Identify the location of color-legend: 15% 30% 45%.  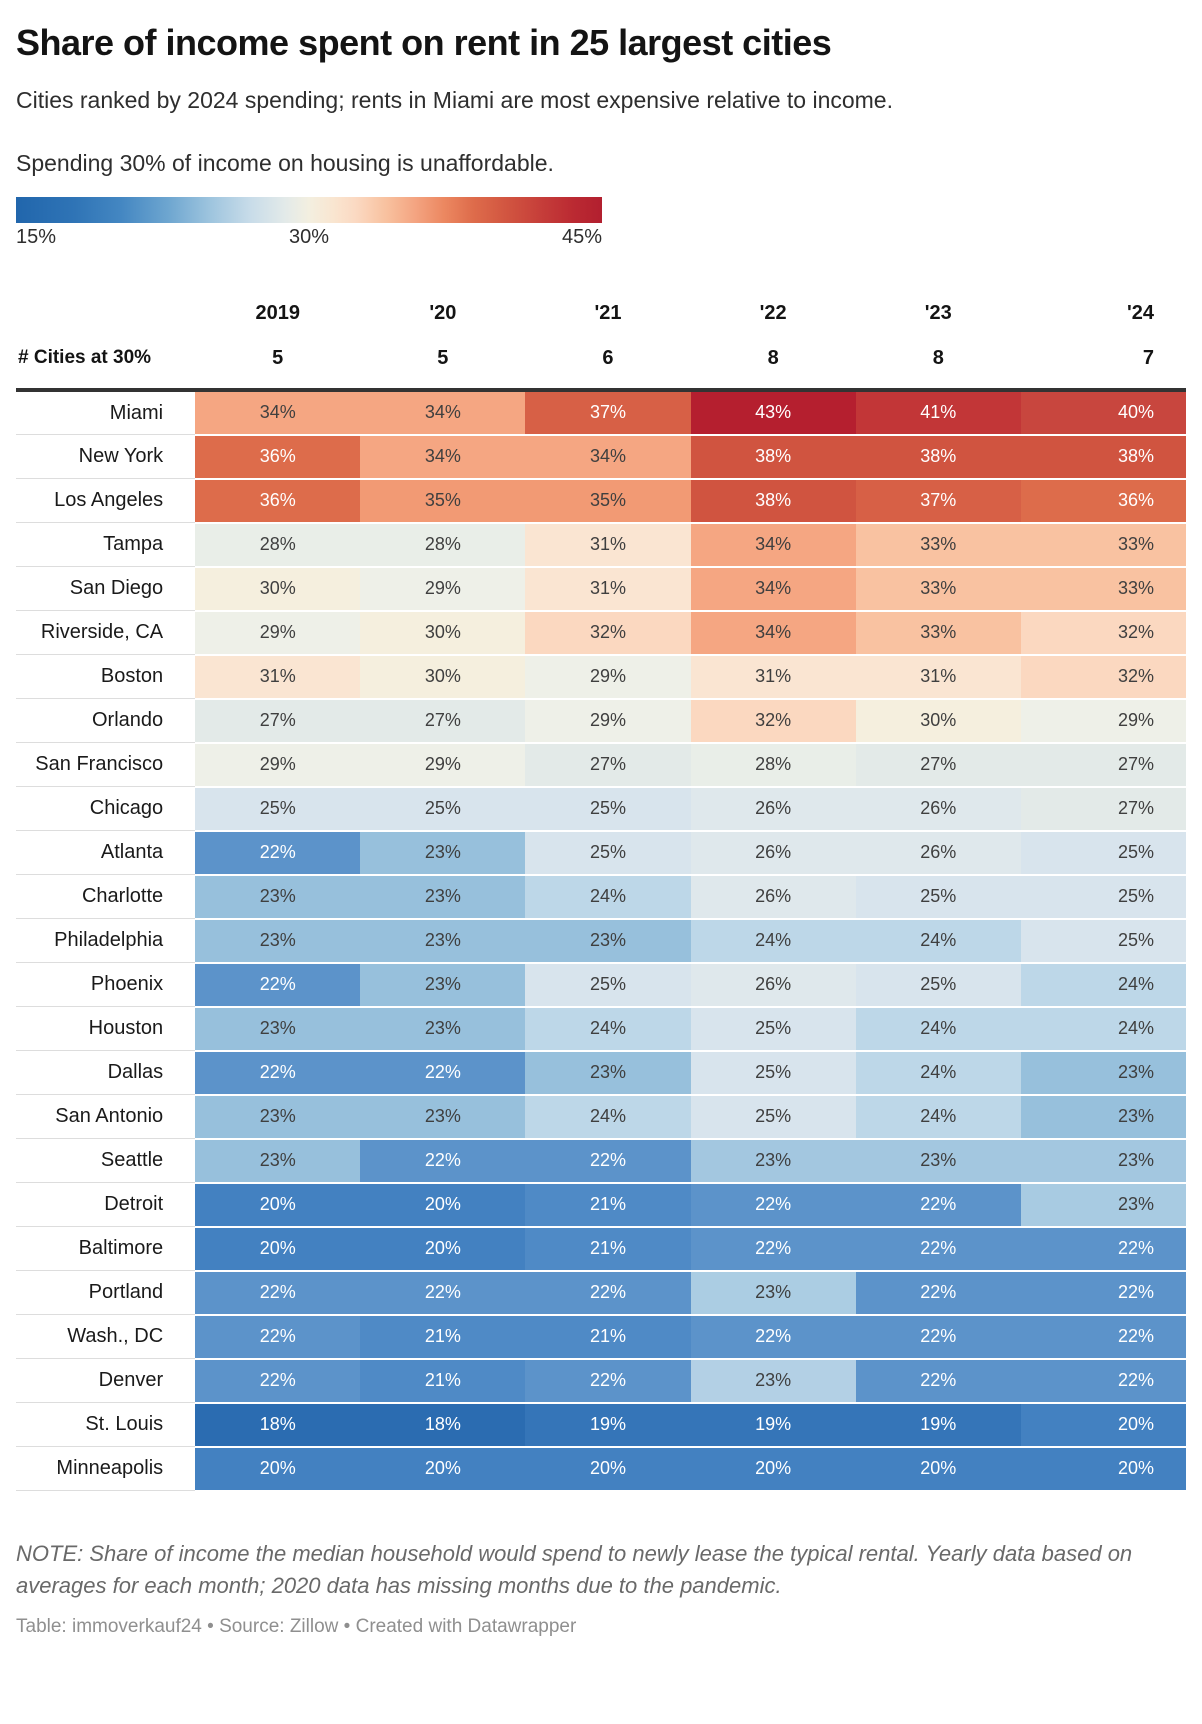
(601, 224).